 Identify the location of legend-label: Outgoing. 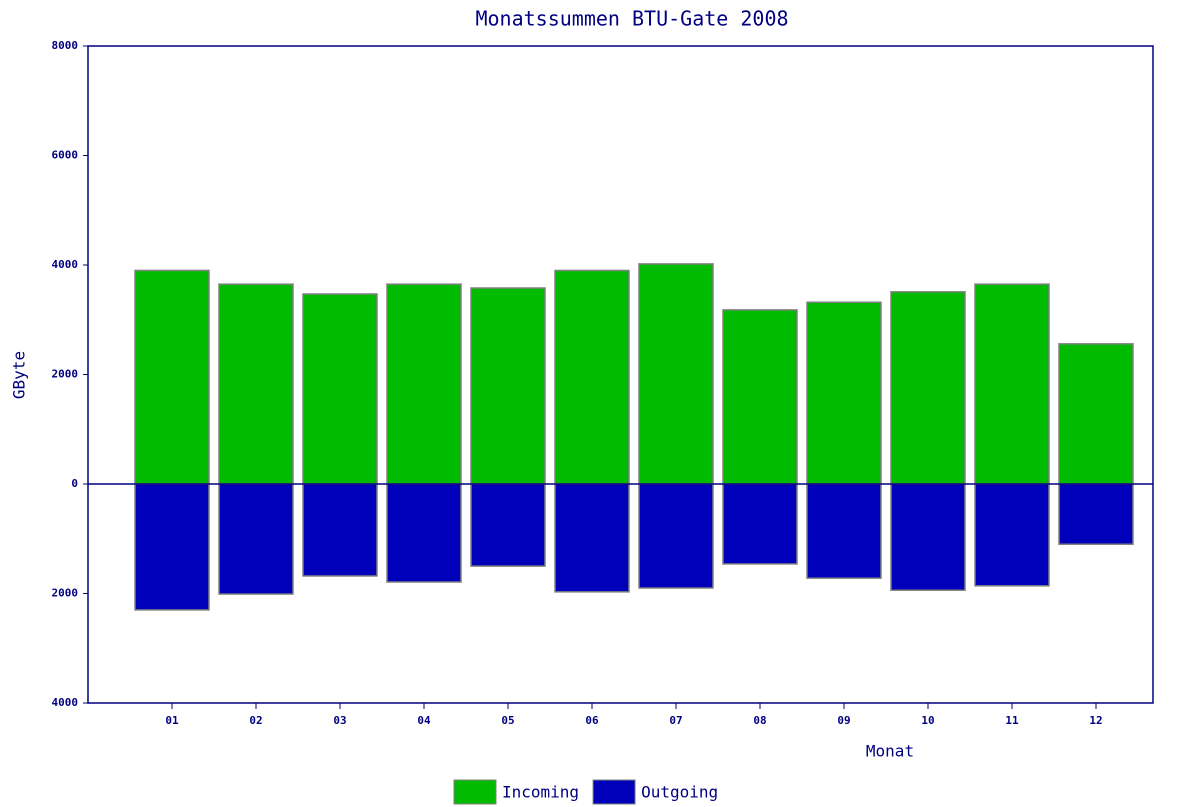
(679, 792).